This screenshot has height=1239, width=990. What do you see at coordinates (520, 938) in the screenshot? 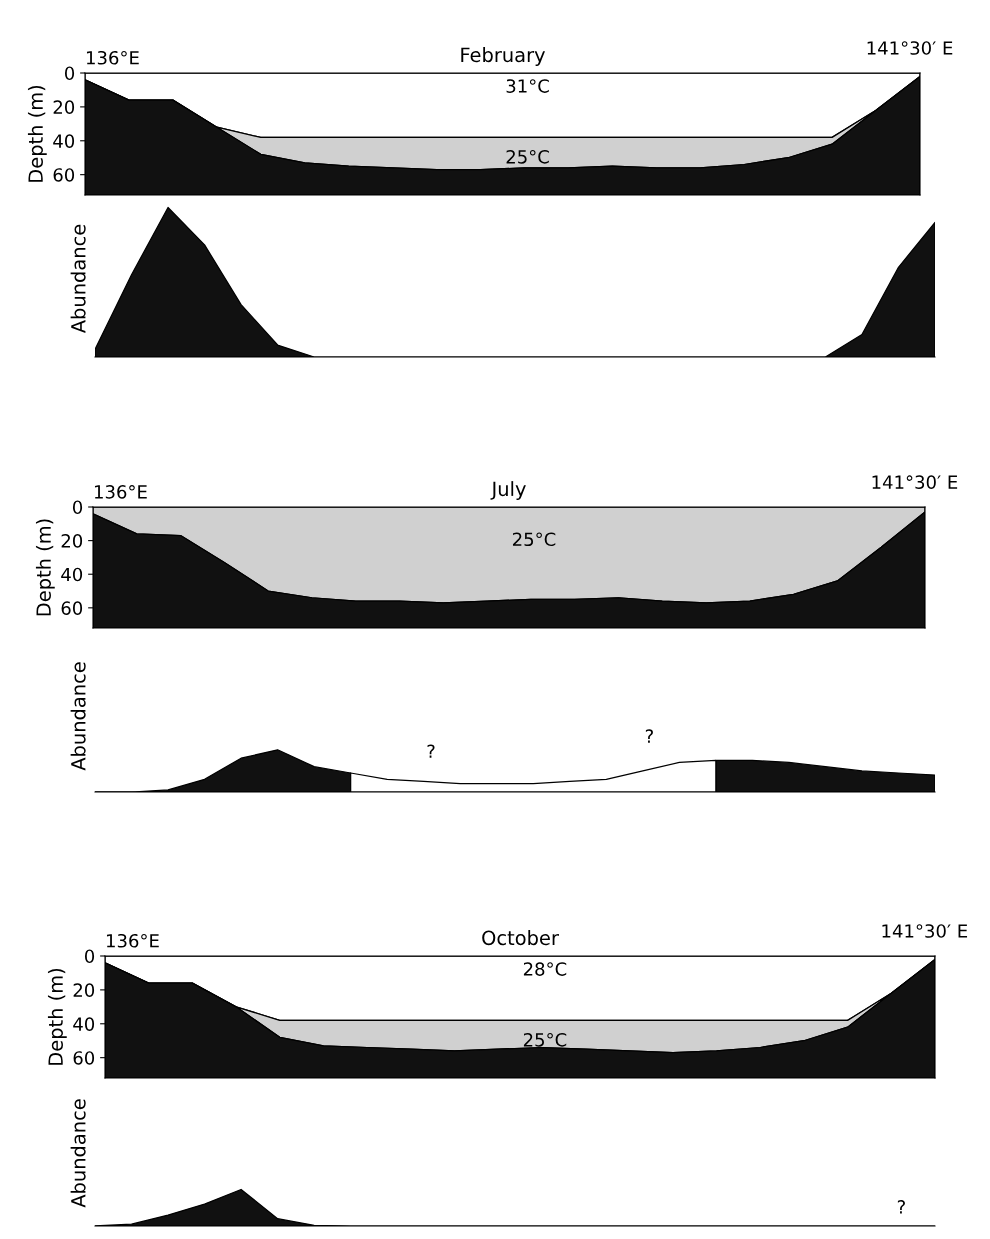
I see `chart-title: October` at bounding box center [520, 938].